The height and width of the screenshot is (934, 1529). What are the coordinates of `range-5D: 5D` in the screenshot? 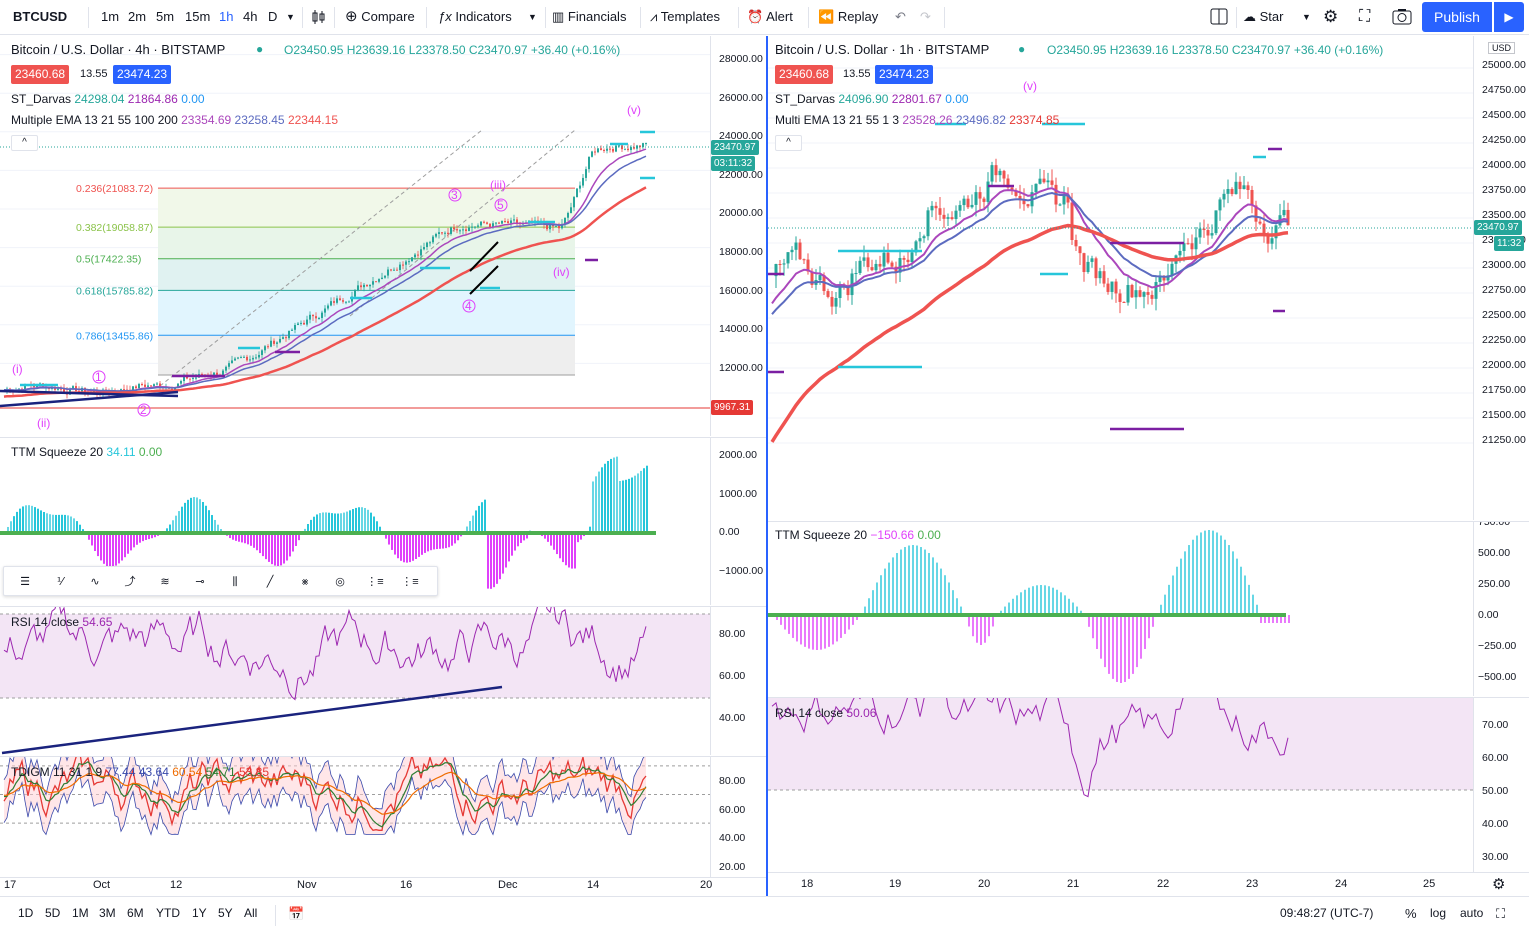 It's located at (53, 913).